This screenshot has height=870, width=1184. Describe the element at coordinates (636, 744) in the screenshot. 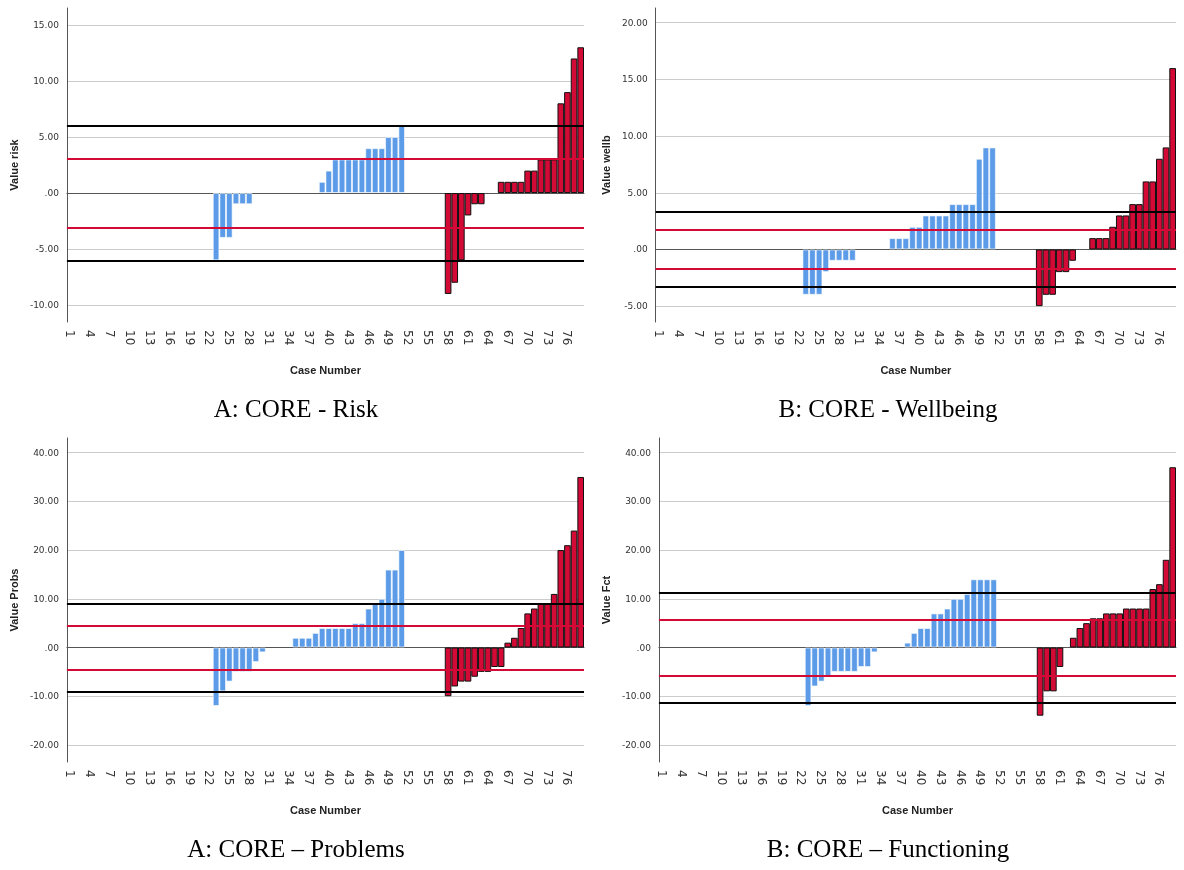

I see `y-tick-label: -20.00` at that location.